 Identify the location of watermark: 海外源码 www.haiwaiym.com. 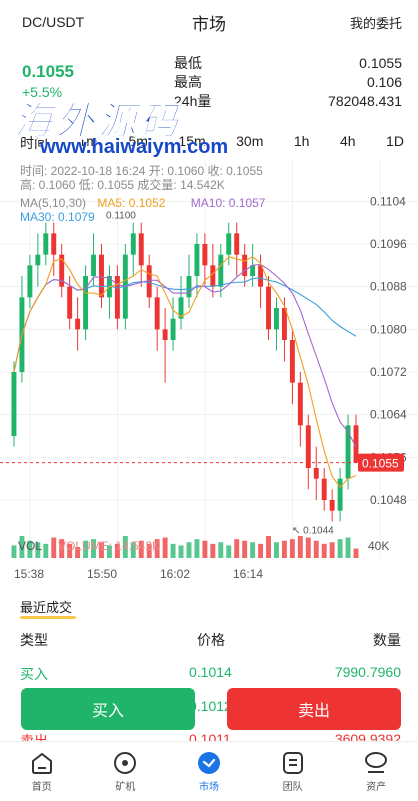
(163, 125).